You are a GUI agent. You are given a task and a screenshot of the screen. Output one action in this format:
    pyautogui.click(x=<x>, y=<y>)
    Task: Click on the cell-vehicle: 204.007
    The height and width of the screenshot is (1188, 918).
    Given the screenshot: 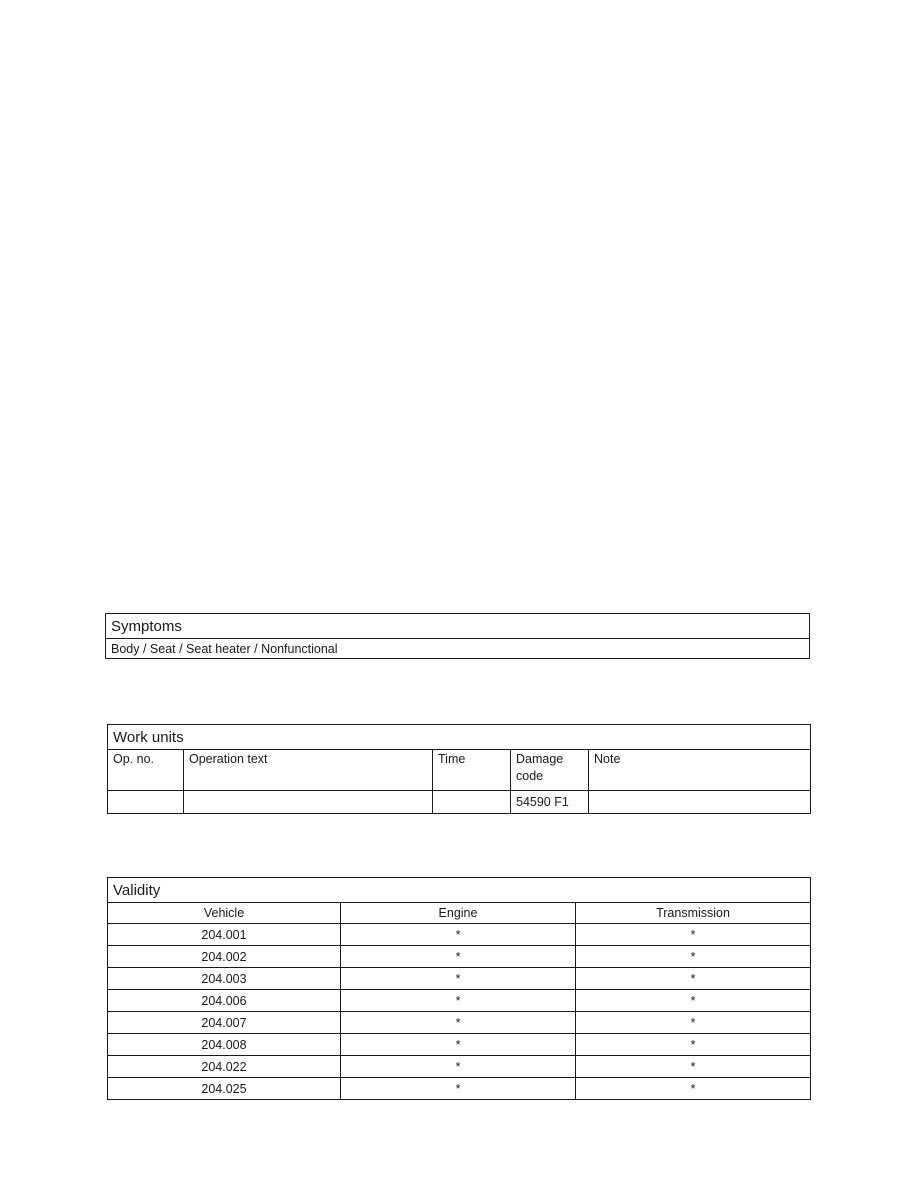 What is the action you would take?
    pyautogui.click(x=224, y=1022)
    